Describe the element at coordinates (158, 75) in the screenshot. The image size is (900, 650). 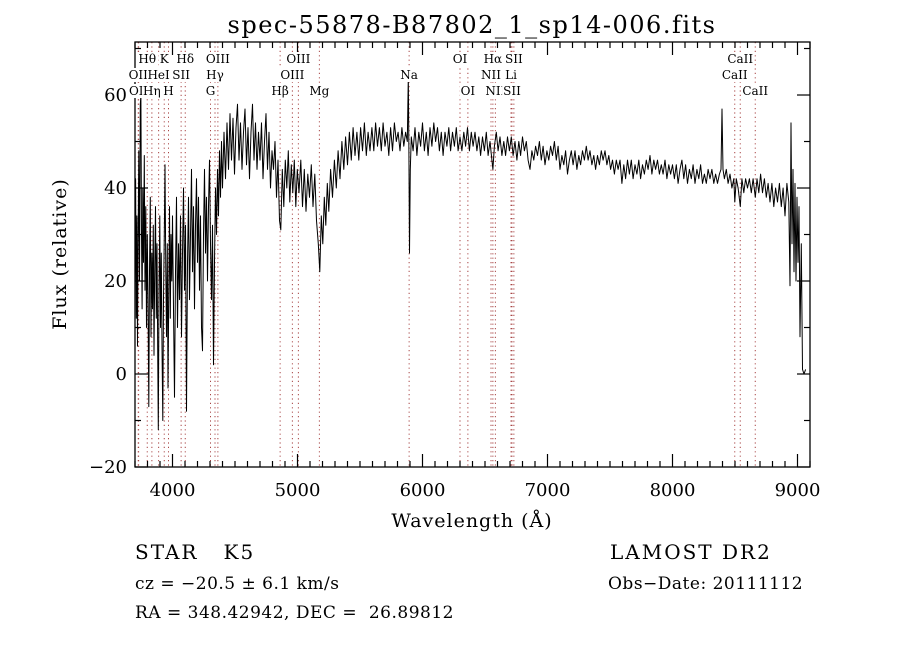
I see `spectral-line-label: HeI` at that location.